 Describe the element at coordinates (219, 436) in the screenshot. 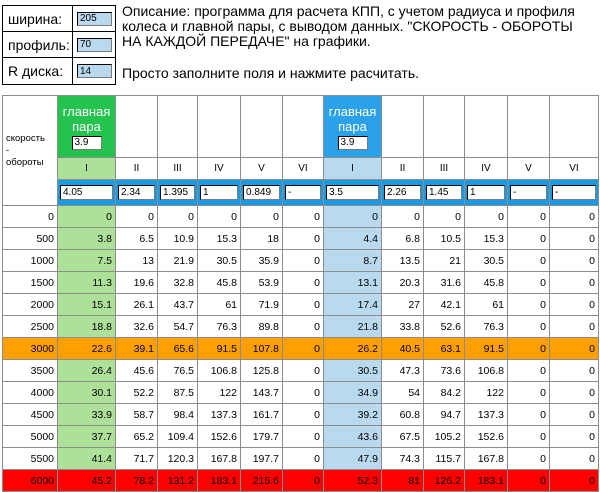

I see `speed-cell: 152.6` at that location.